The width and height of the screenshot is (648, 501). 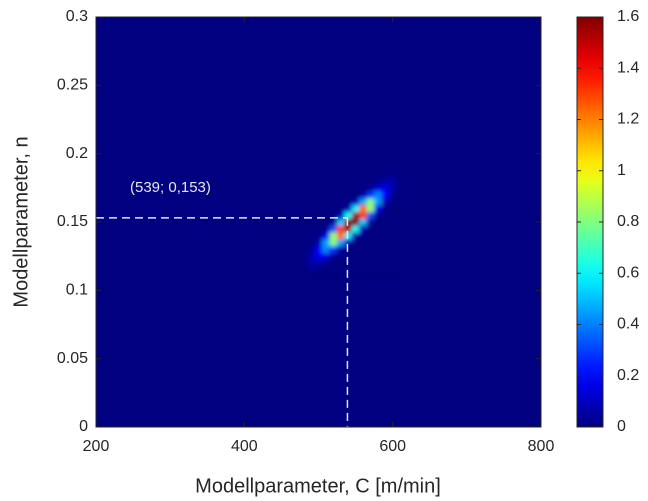 I want to click on x-tick-label: 400, so click(x=244, y=446).